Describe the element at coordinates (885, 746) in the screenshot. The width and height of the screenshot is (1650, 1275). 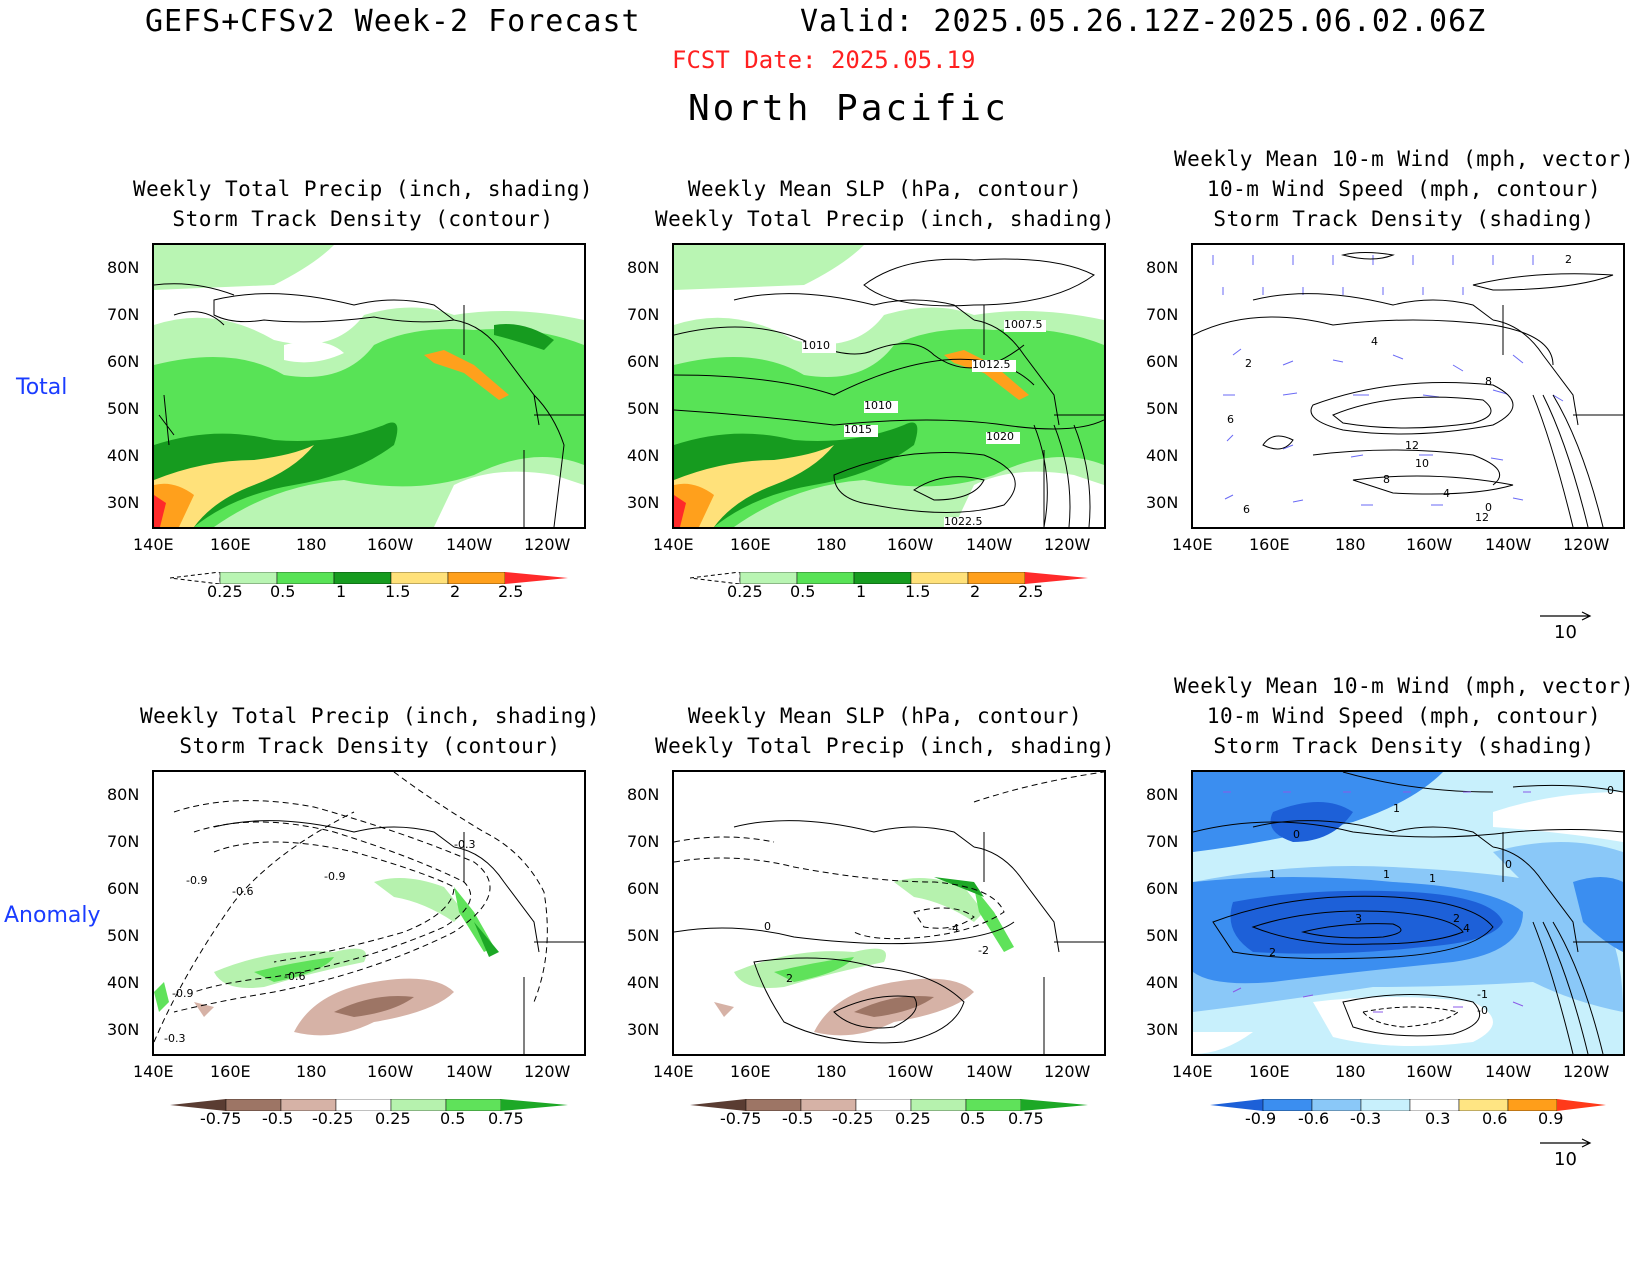
I see `panel5-title-line2: Weekly Total Precip (inch, shading)` at that location.